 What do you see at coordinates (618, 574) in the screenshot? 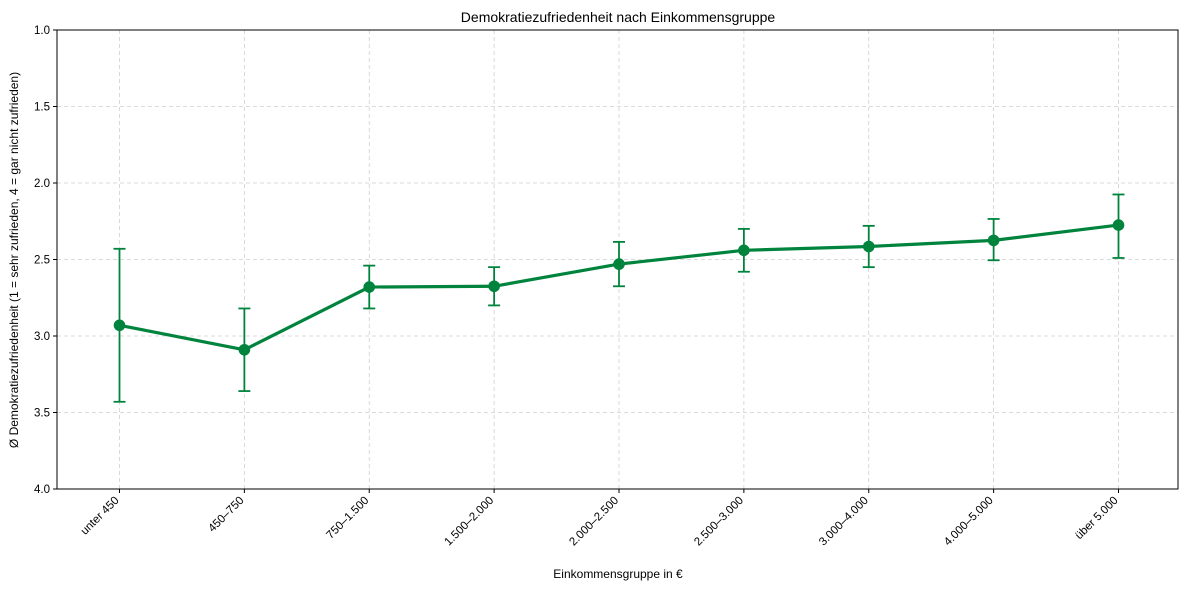
I see `x-axis-title: Einkommensgruppe in €` at bounding box center [618, 574].